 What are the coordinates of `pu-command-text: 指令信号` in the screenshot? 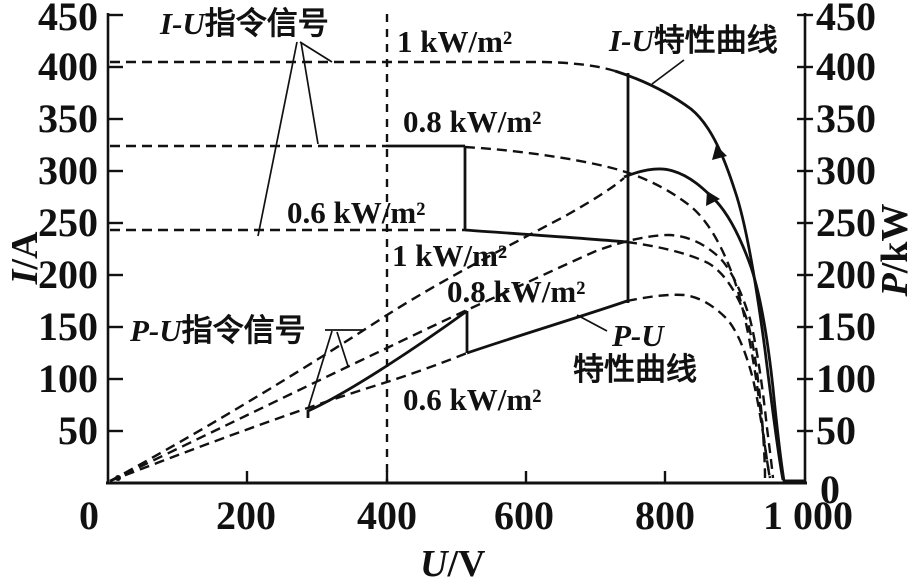 It's located at (243, 330).